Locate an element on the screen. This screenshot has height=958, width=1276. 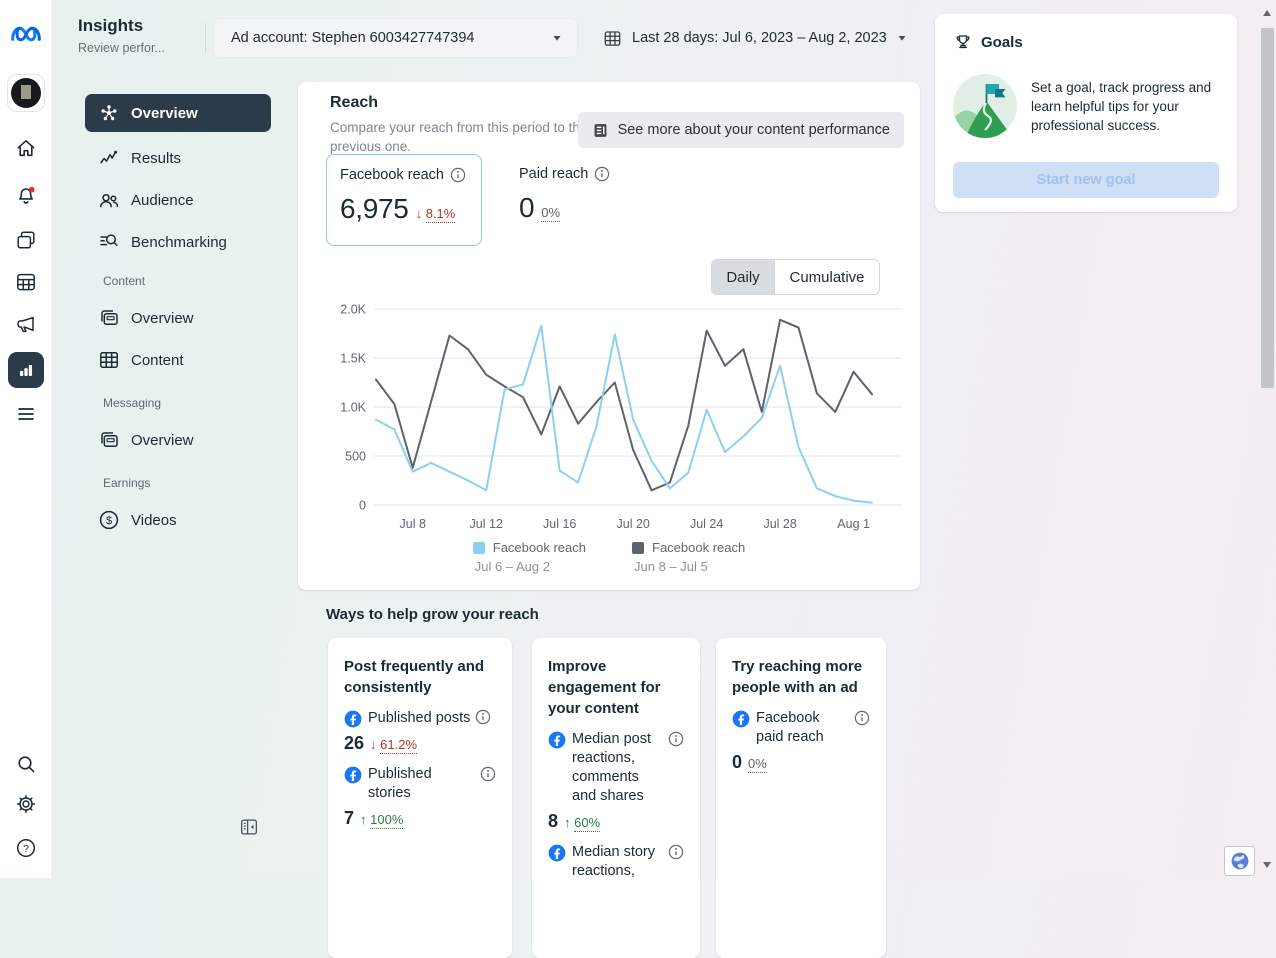
paid-reach-metric: Paid reach 0 0% is located at coordinates (586, 200).